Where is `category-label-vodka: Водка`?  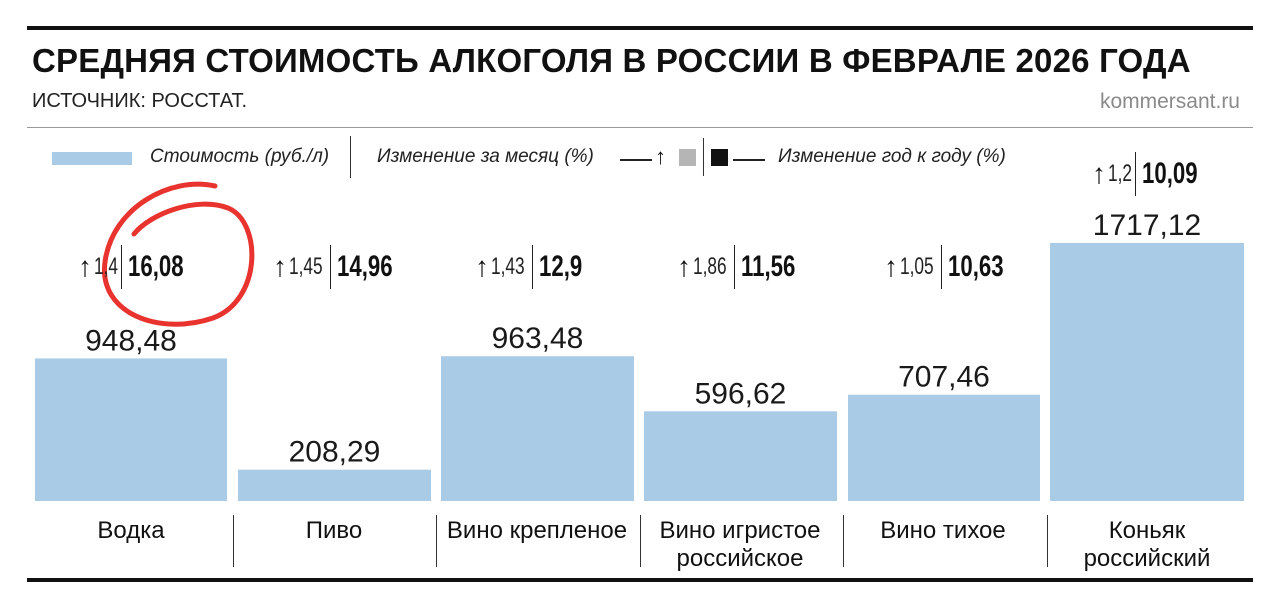
category-label-vodka: Водка is located at coordinates (131, 530).